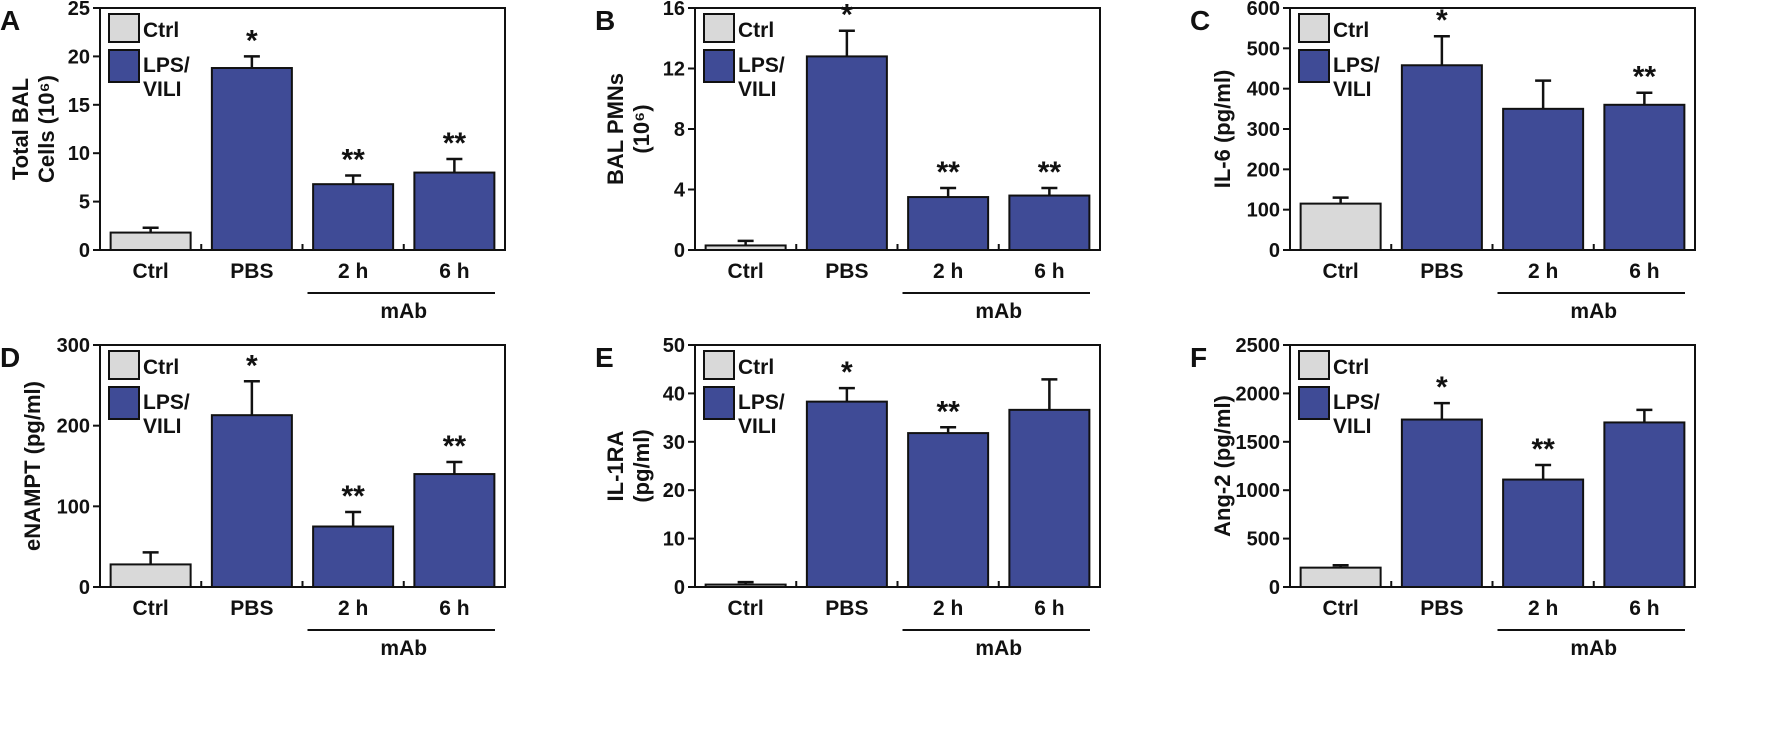  I want to click on panel-letter: D, so click(10, 357).